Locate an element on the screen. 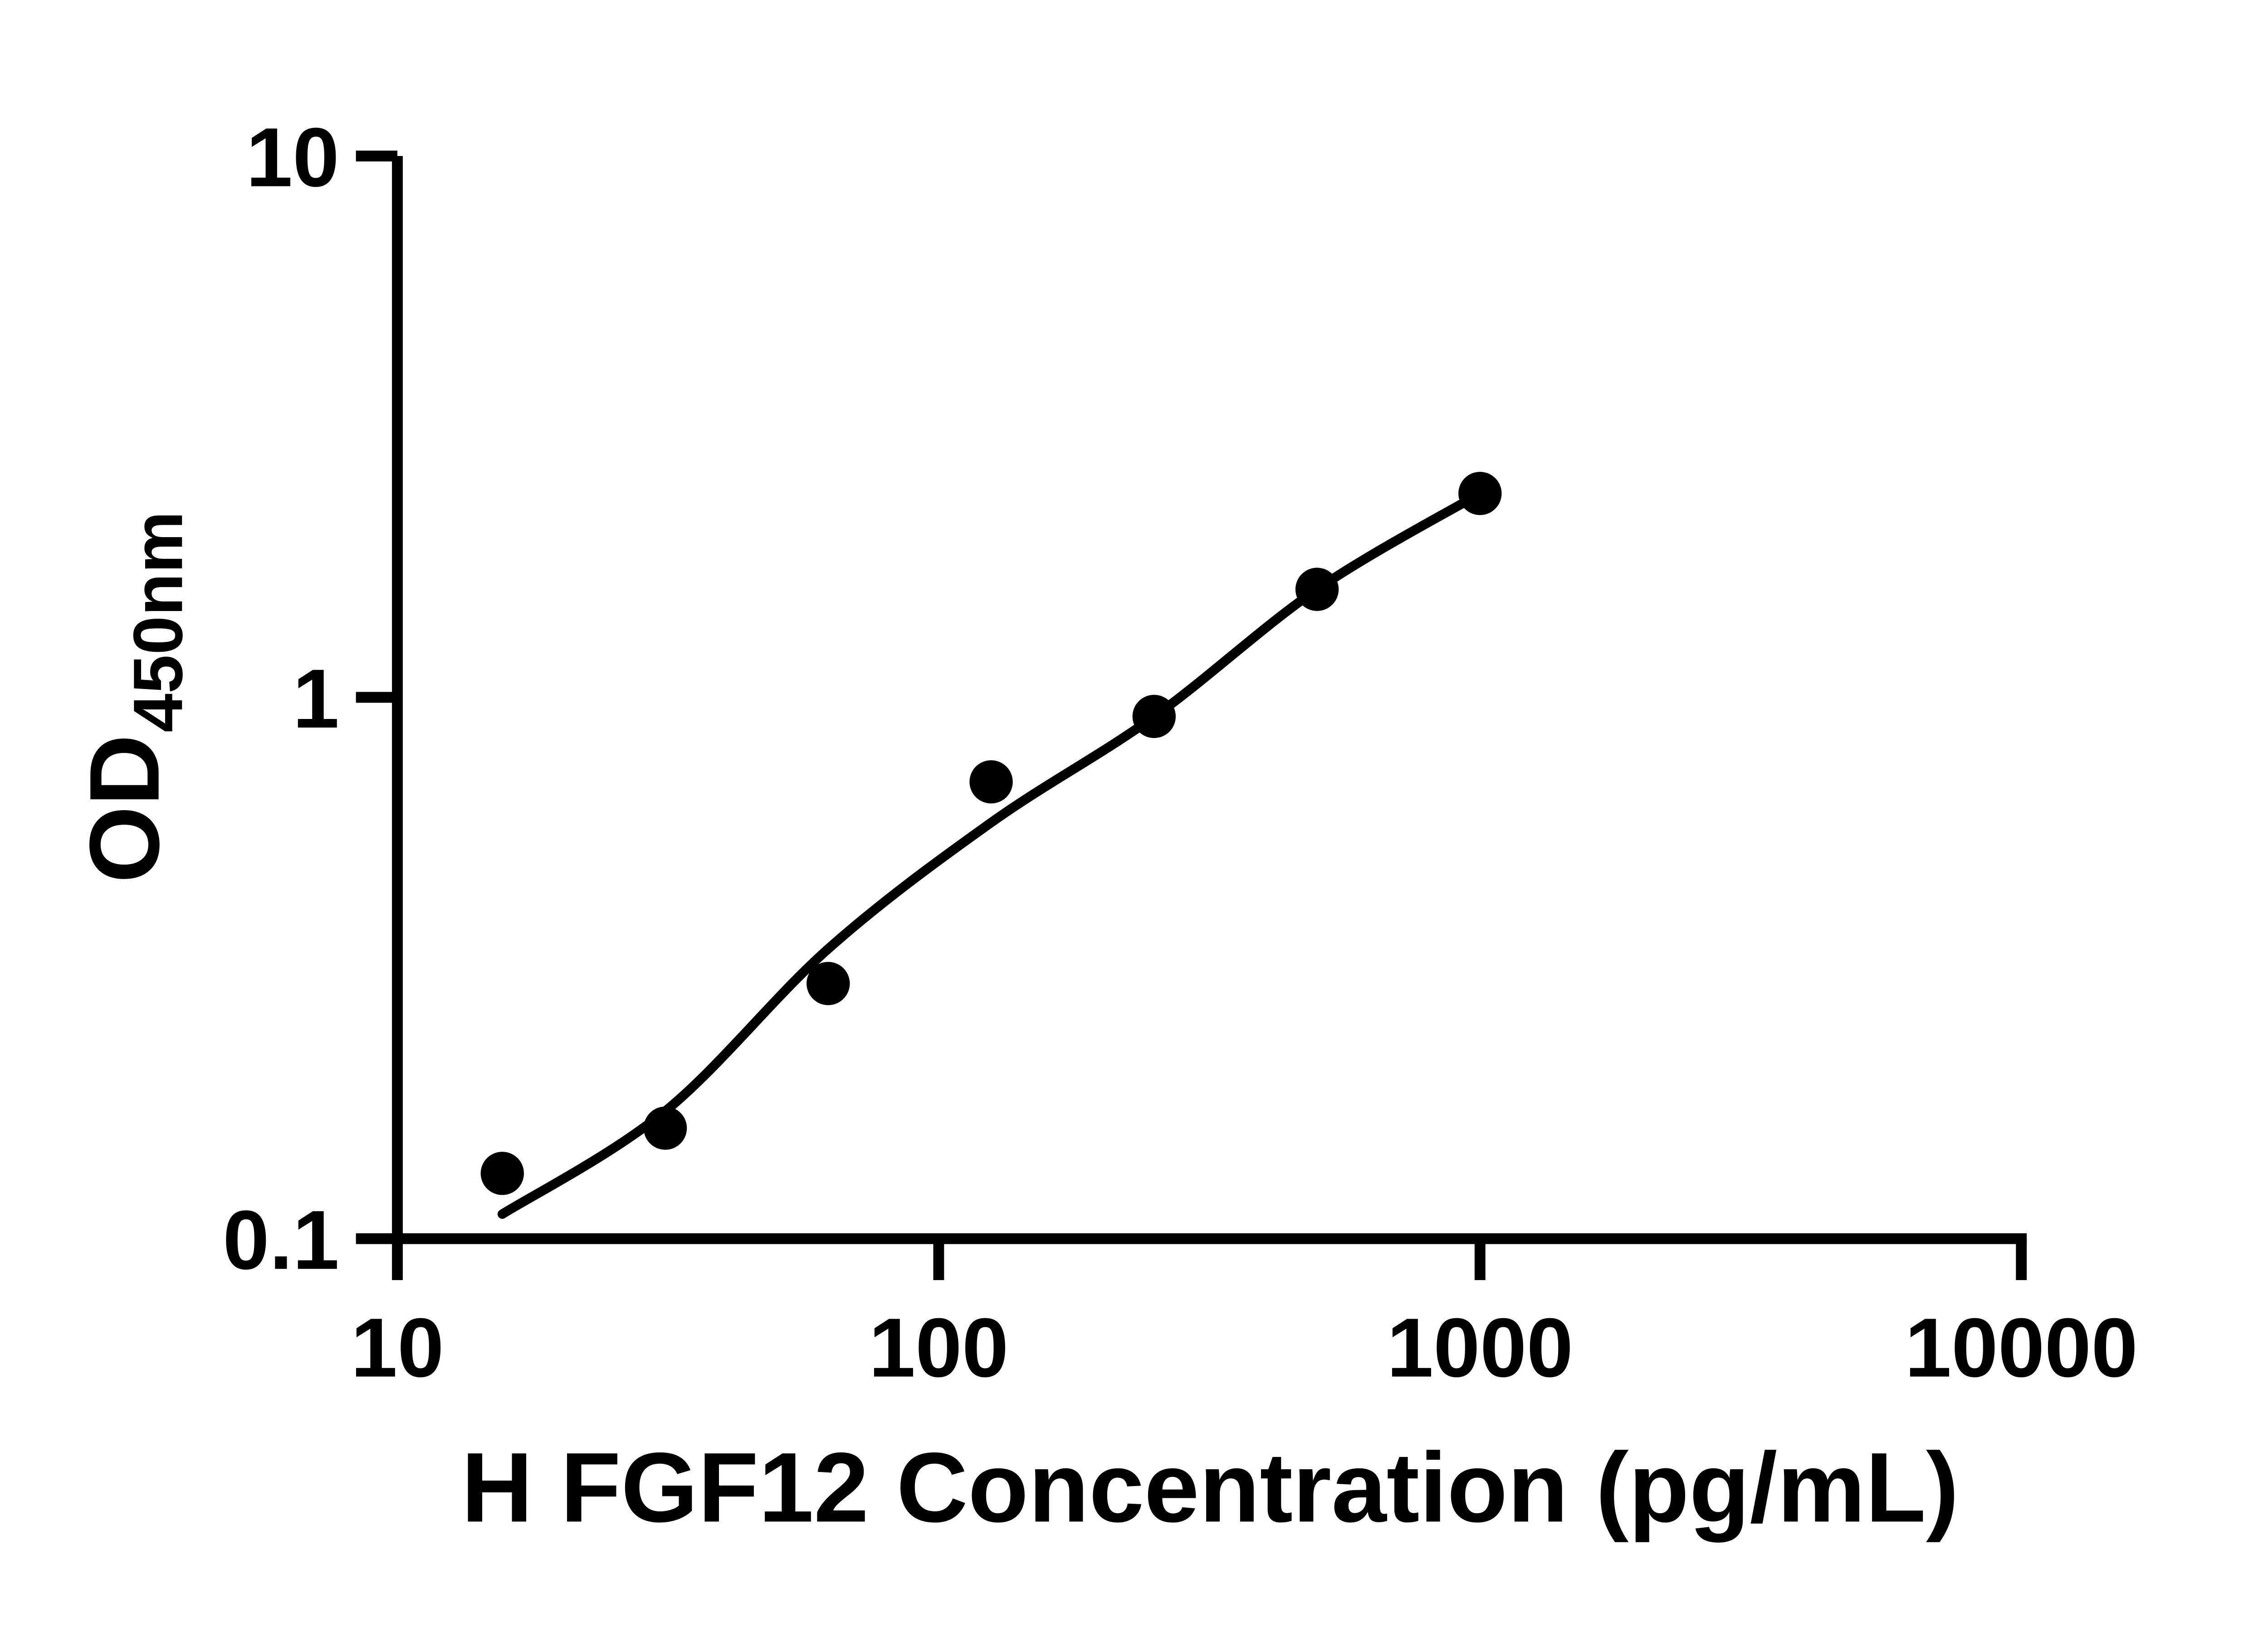 The width and height of the screenshot is (2268, 1633). x-axis-ticks is located at coordinates (1480, 1259).